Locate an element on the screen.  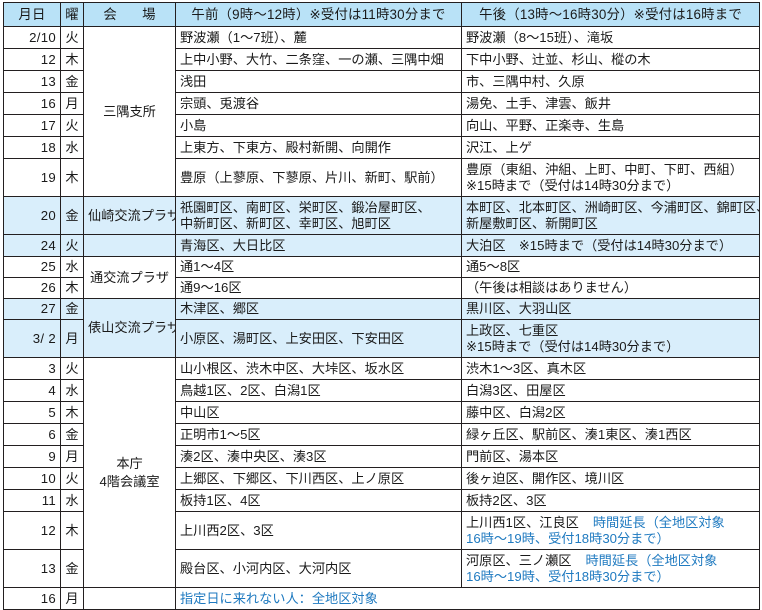
table-row: 16 月 指定日に来れない人：全地区対象 is located at coordinates (381, 598).